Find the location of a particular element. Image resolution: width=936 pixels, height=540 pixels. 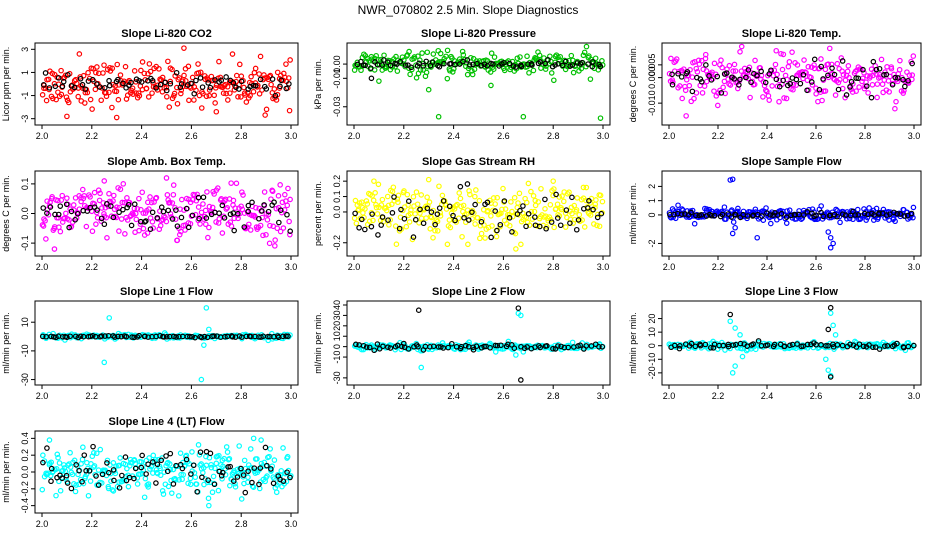

plot-frame is located at coordinates (791, 343).